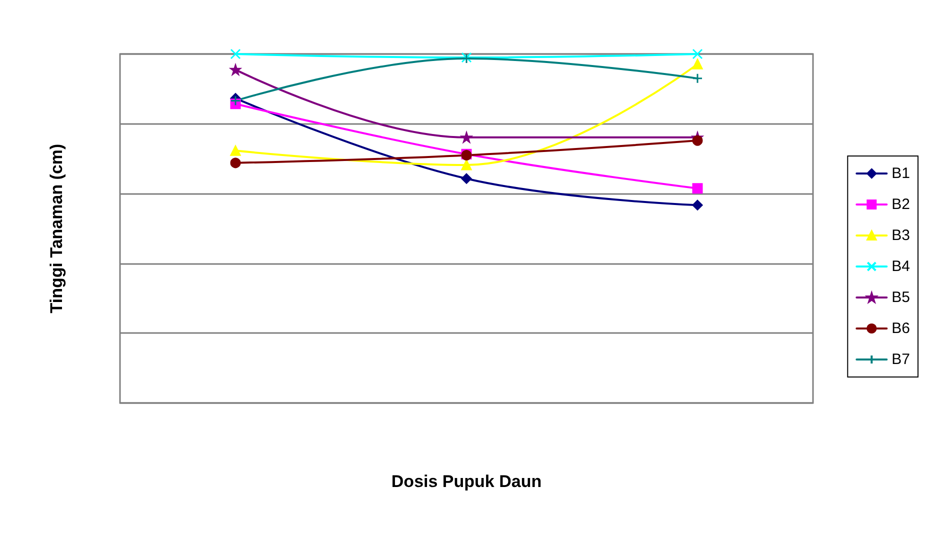  Describe the element at coordinates (466, 481) in the screenshot. I see `x-axis-title: Dosis Pupuk Daun` at that location.